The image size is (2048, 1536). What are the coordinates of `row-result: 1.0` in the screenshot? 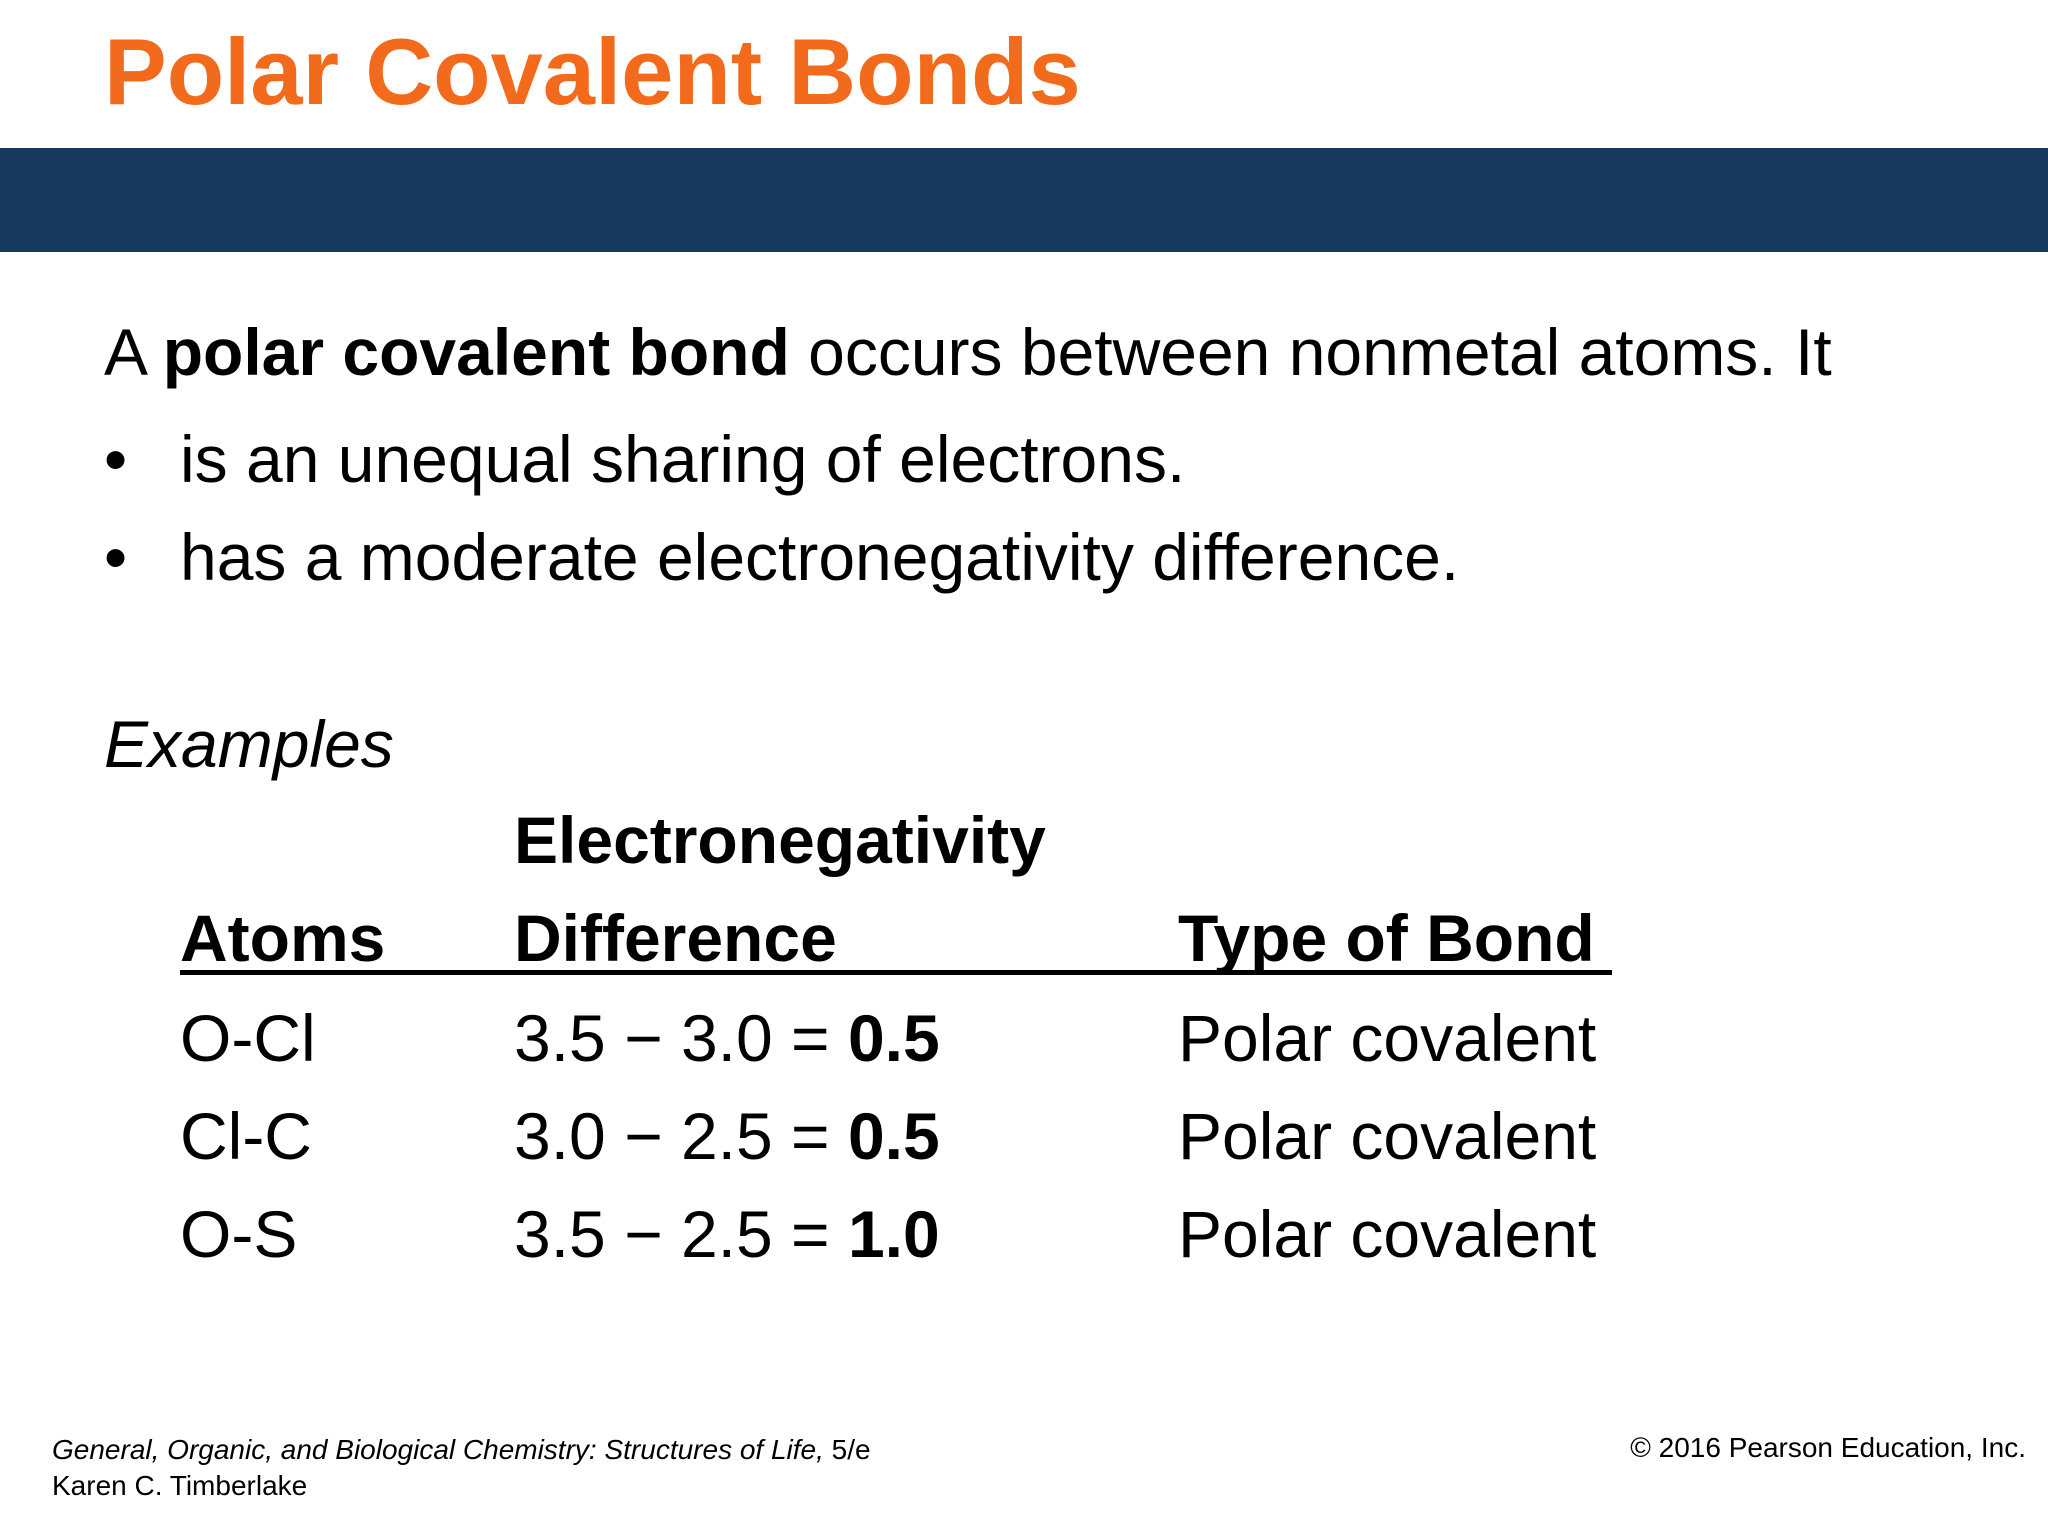 It's located at (893, 1234).